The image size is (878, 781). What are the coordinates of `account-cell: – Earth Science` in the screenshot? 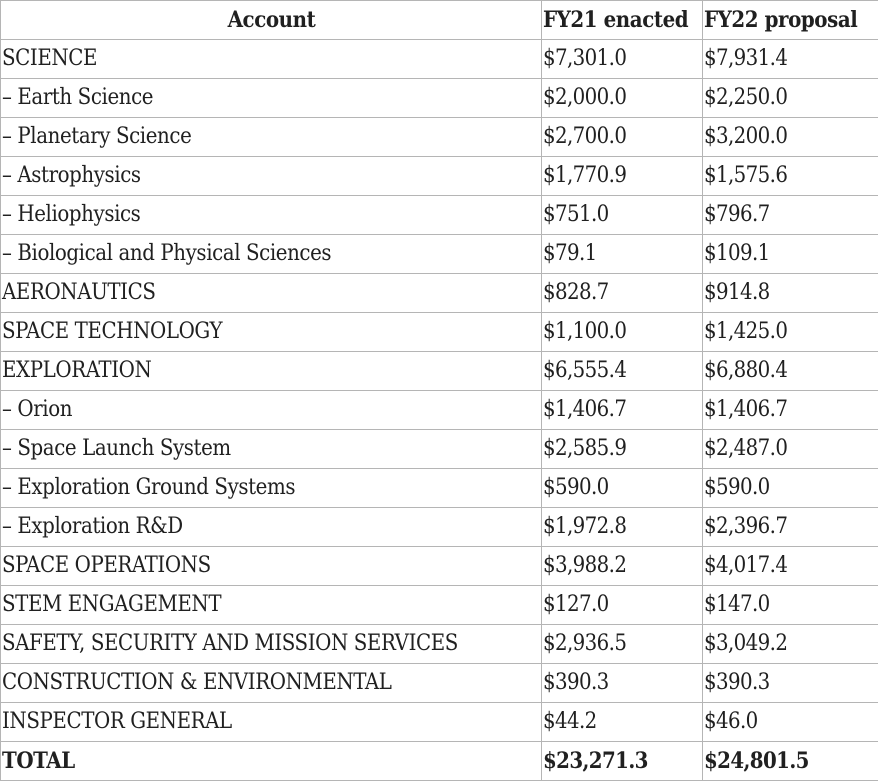 It's located at (271, 98).